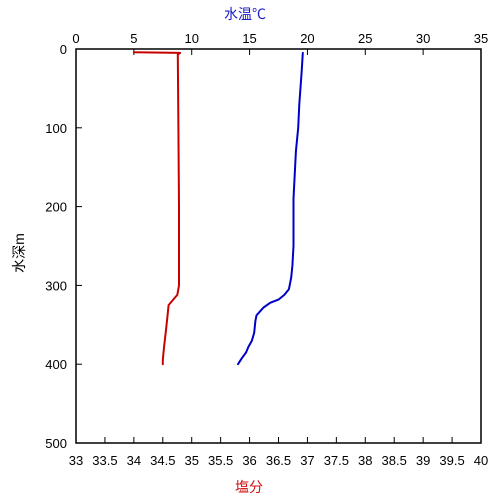 This screenshot has height=500, width=500. I want to click on bottom-x-tick-label: 34.5, so click(162, 460).